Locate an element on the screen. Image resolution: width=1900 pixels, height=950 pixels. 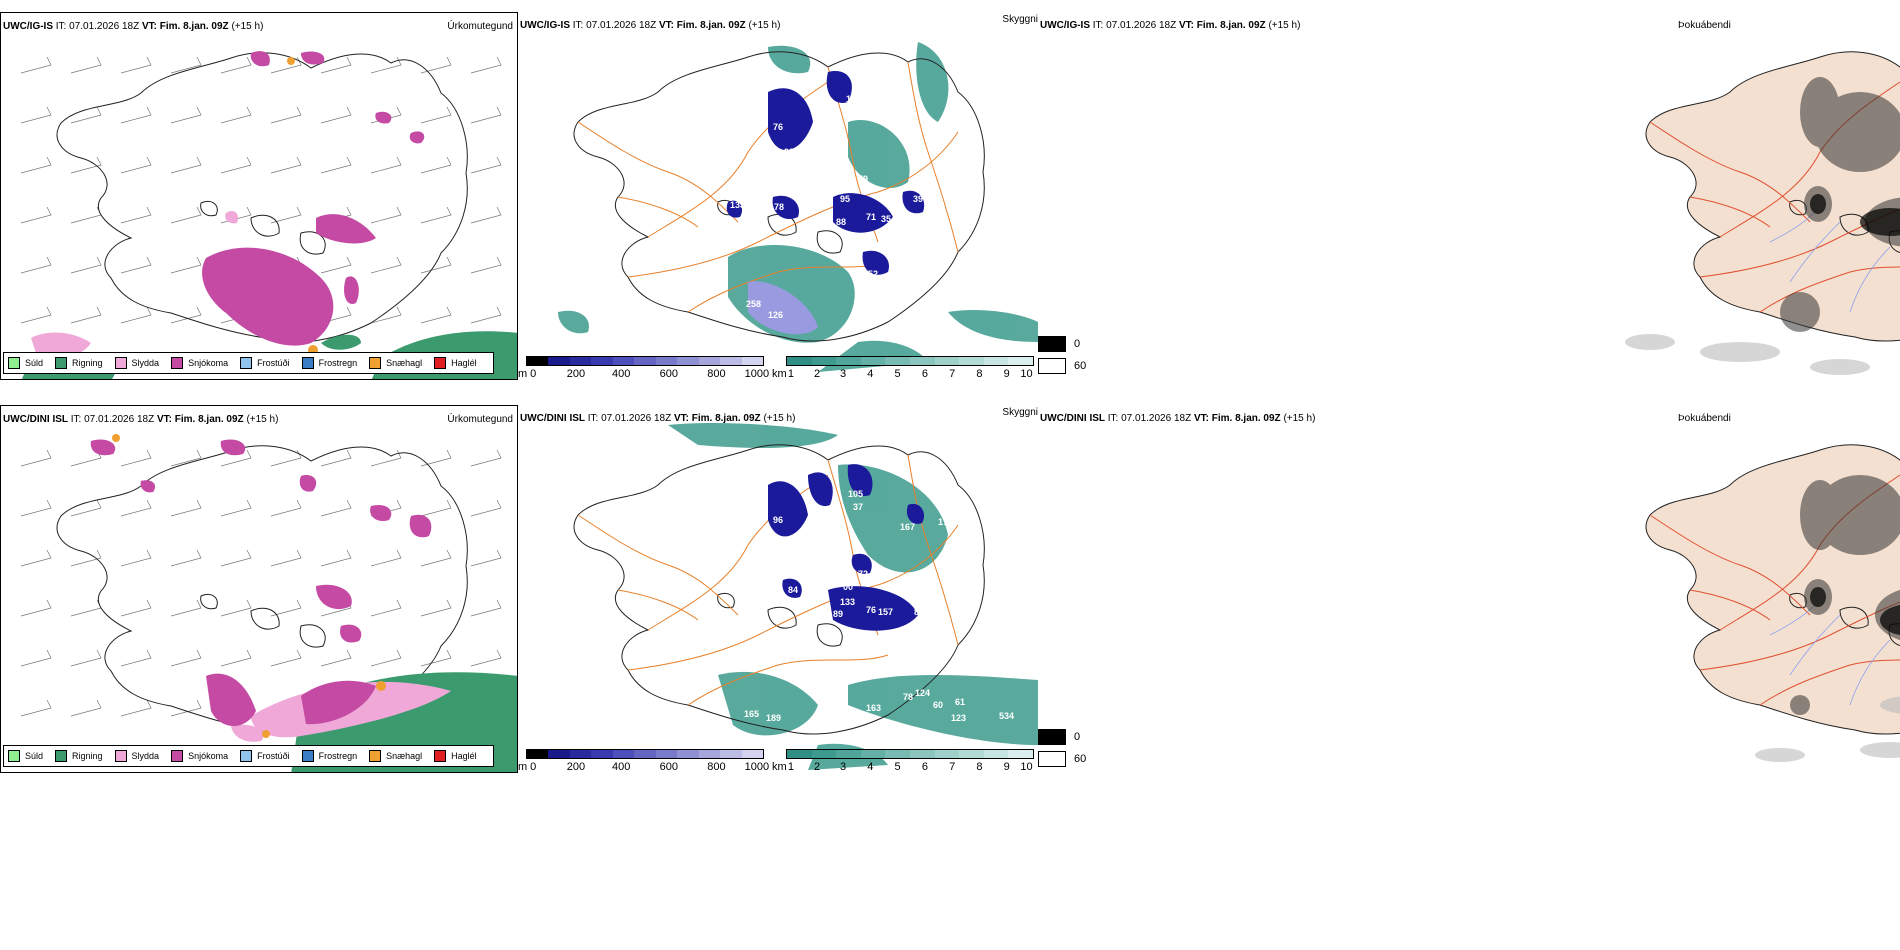
visibility-bar-m-row1: m 0 200 400 600 800 1000 is located at coordinates (643, 368).